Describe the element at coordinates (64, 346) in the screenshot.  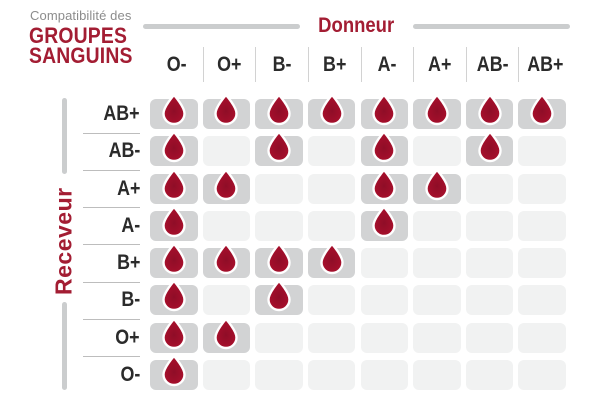
I see `receiver-axis-line-bottom` at that location.